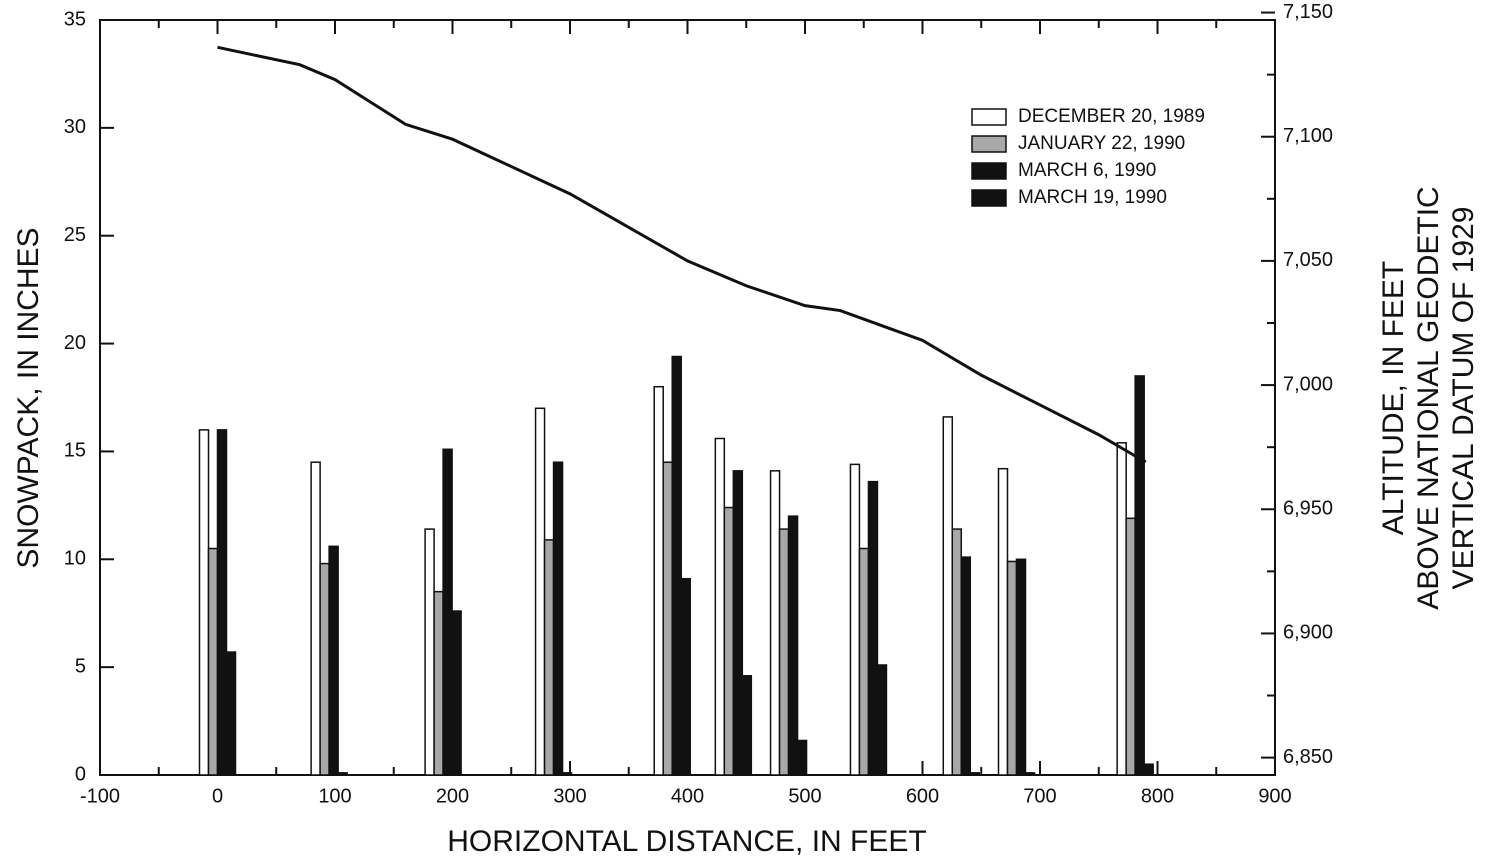 This screenshot has height=863, width=1491. Describe the element at coordinates (80, 774) in the screenshot. I see `y-tick-label: 0` at that location.